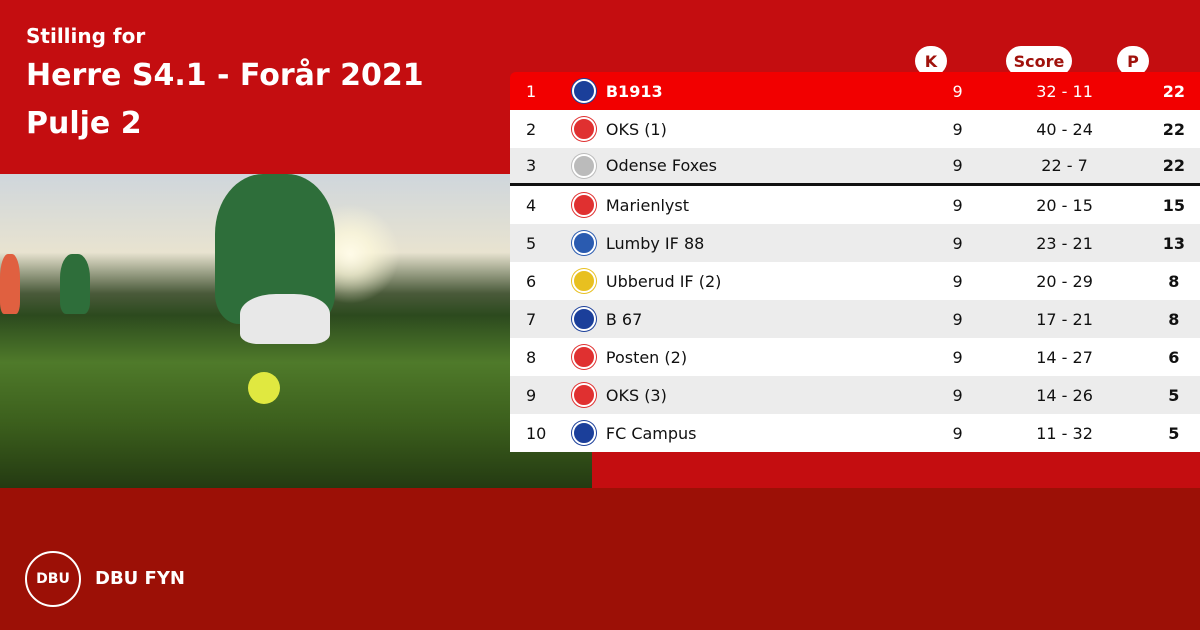 Image resolution: width=1200 pixels, height=630 pixels. What do you see at coordinates (1064, 129) in the screenshot?
I see `goal-score: 40 - 24` at bounding box center [1064, 129].